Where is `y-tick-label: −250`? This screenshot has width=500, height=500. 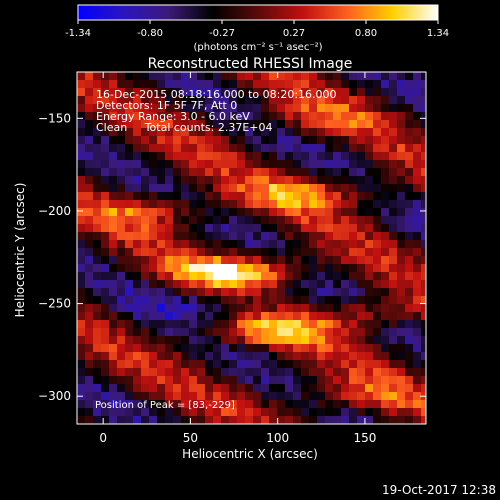
y-tick-label: −250 is located at coordinates (54, 304).